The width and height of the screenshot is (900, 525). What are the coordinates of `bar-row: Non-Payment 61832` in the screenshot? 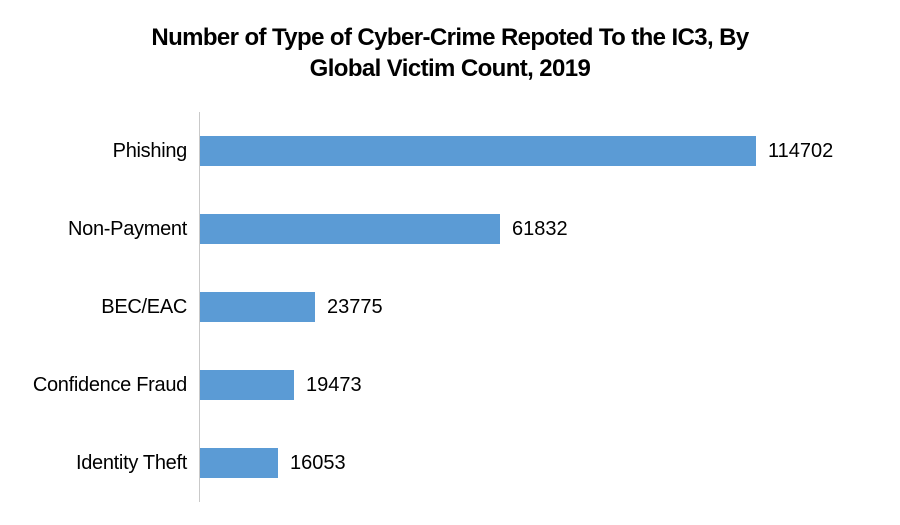 It's located at (450, 229).